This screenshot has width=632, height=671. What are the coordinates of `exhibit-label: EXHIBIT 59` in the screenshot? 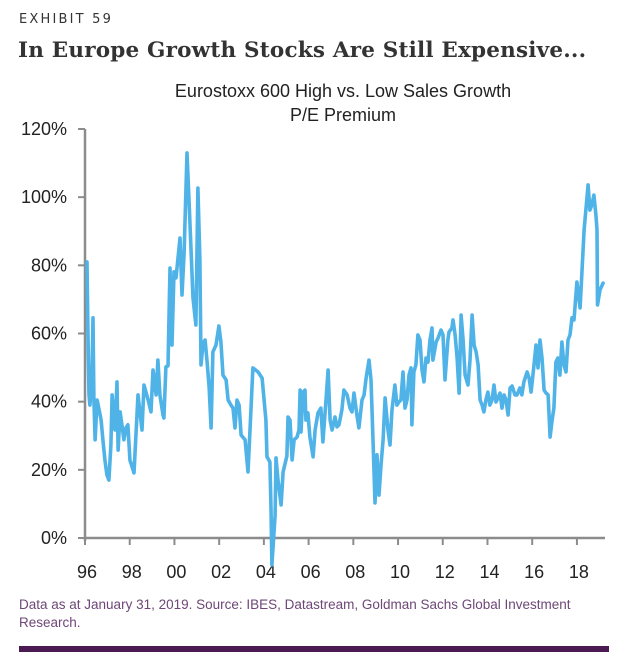 It's located at (66, 19).